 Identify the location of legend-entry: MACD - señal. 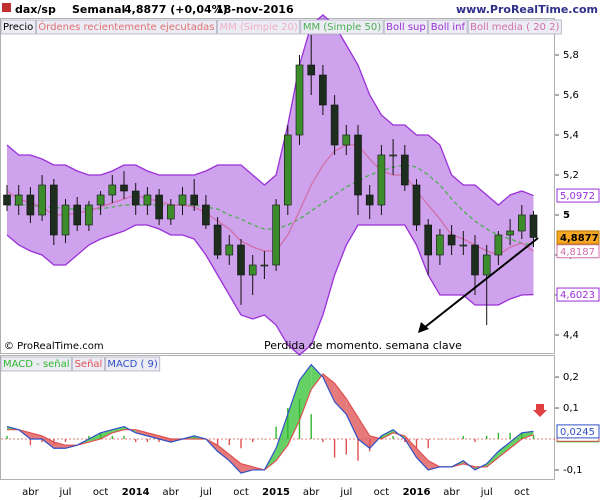
(36, 364).